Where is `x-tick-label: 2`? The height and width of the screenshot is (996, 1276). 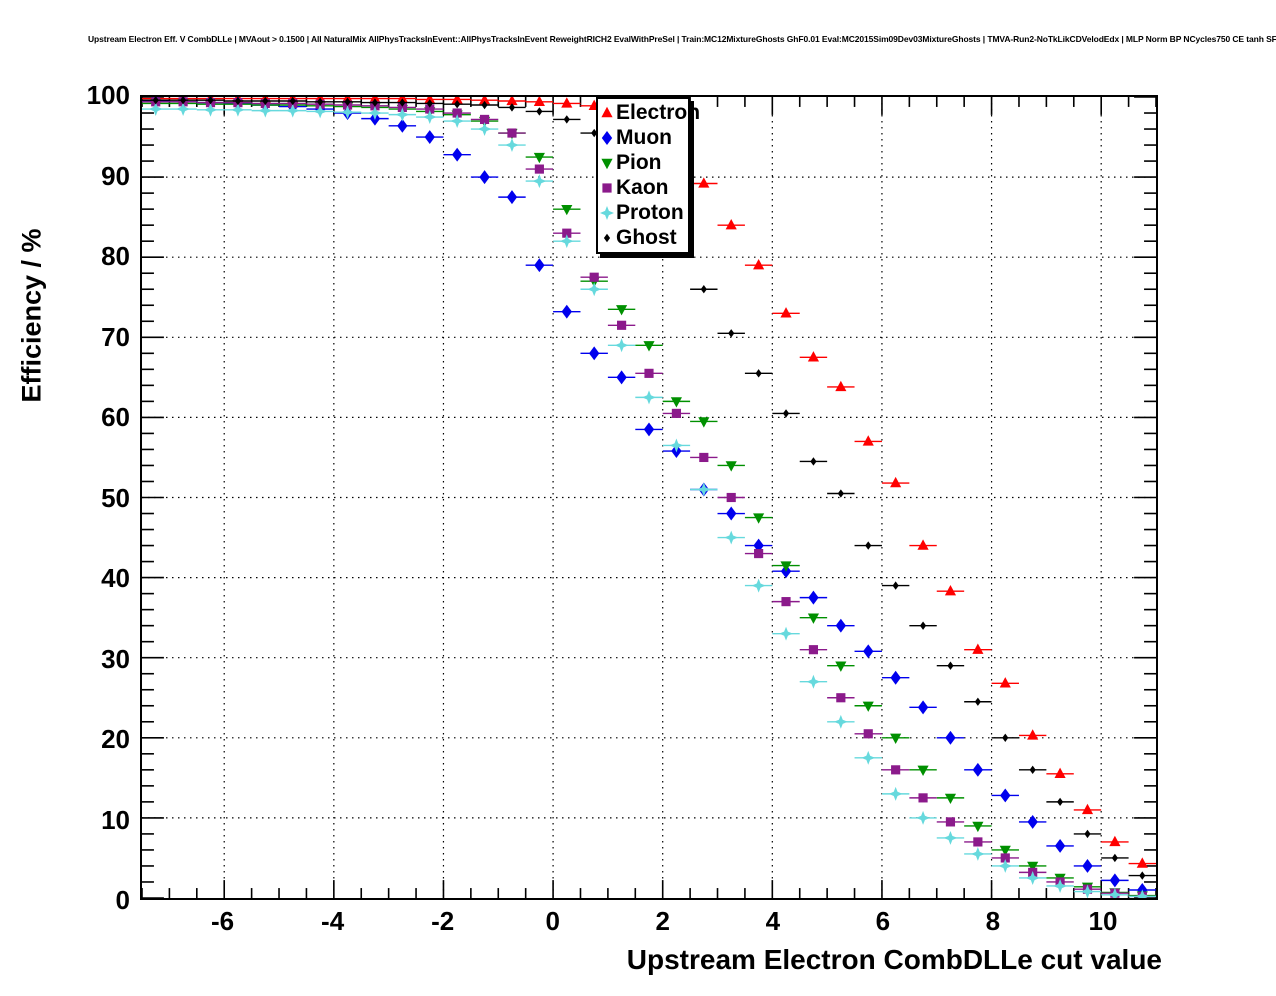
x-tick-label: 2 is located at coordinates (662, 921).